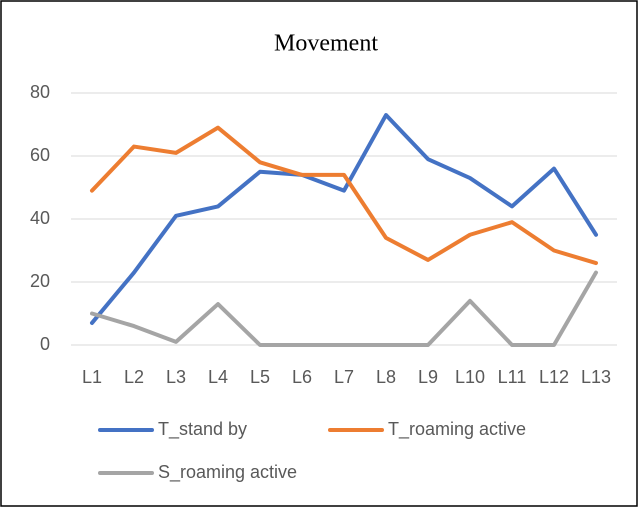 The height and width of the screenshot is (508, 639). I want to click on legend-label: S_roaming active, so click(227, 472).